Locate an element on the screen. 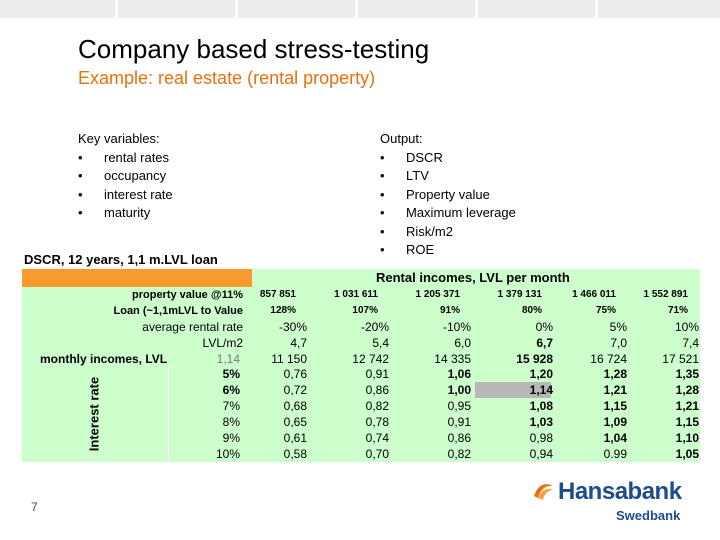 The image size is (720, 540). table-cell: 71% is located at coordinates (677, 310).